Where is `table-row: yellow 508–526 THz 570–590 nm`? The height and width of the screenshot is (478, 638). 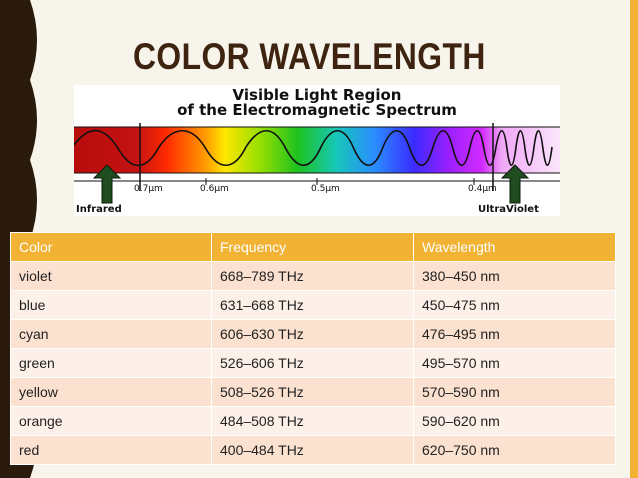
table-row: yellow 508–526 THz 570–590 nm is located at coordinates (313, 392).